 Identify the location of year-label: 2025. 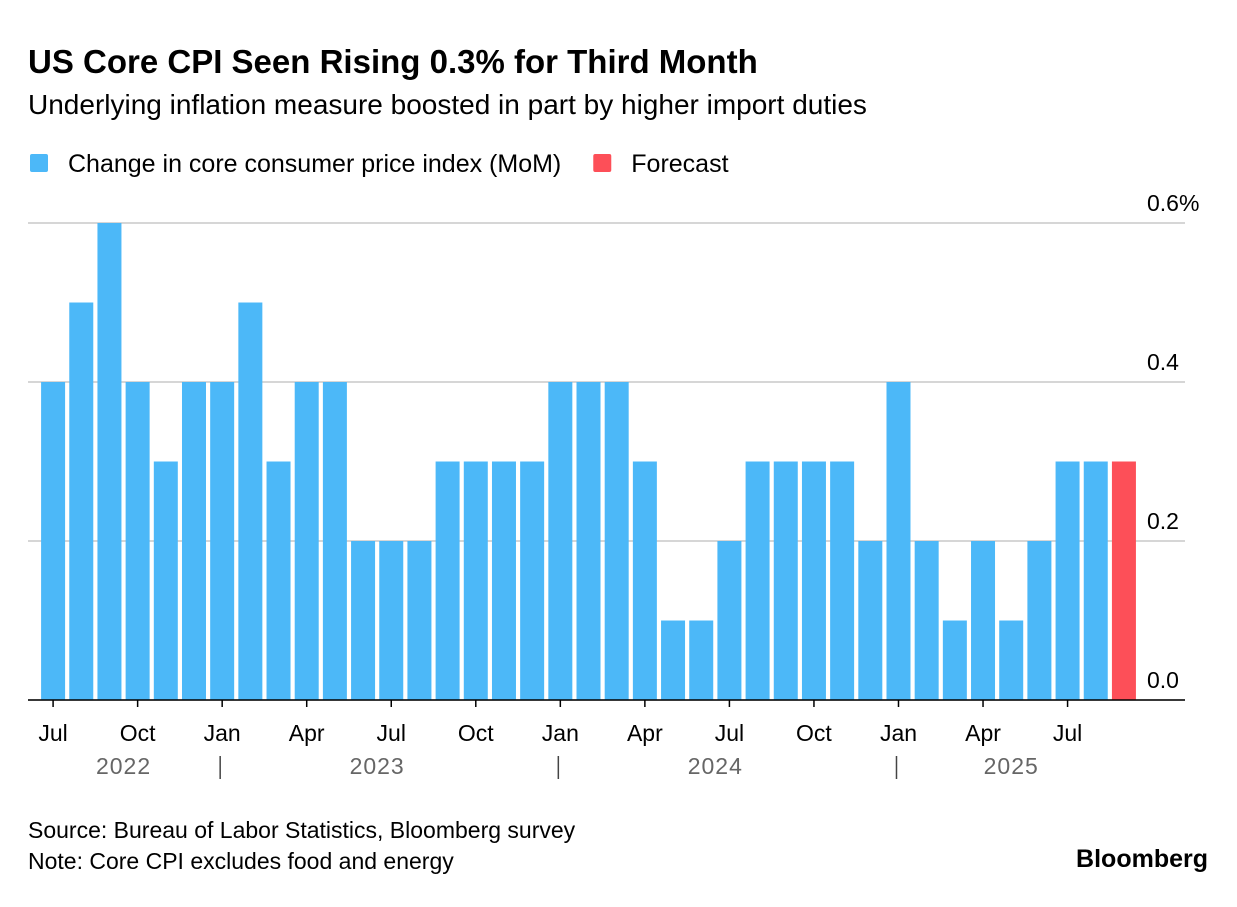
(1011, 766).